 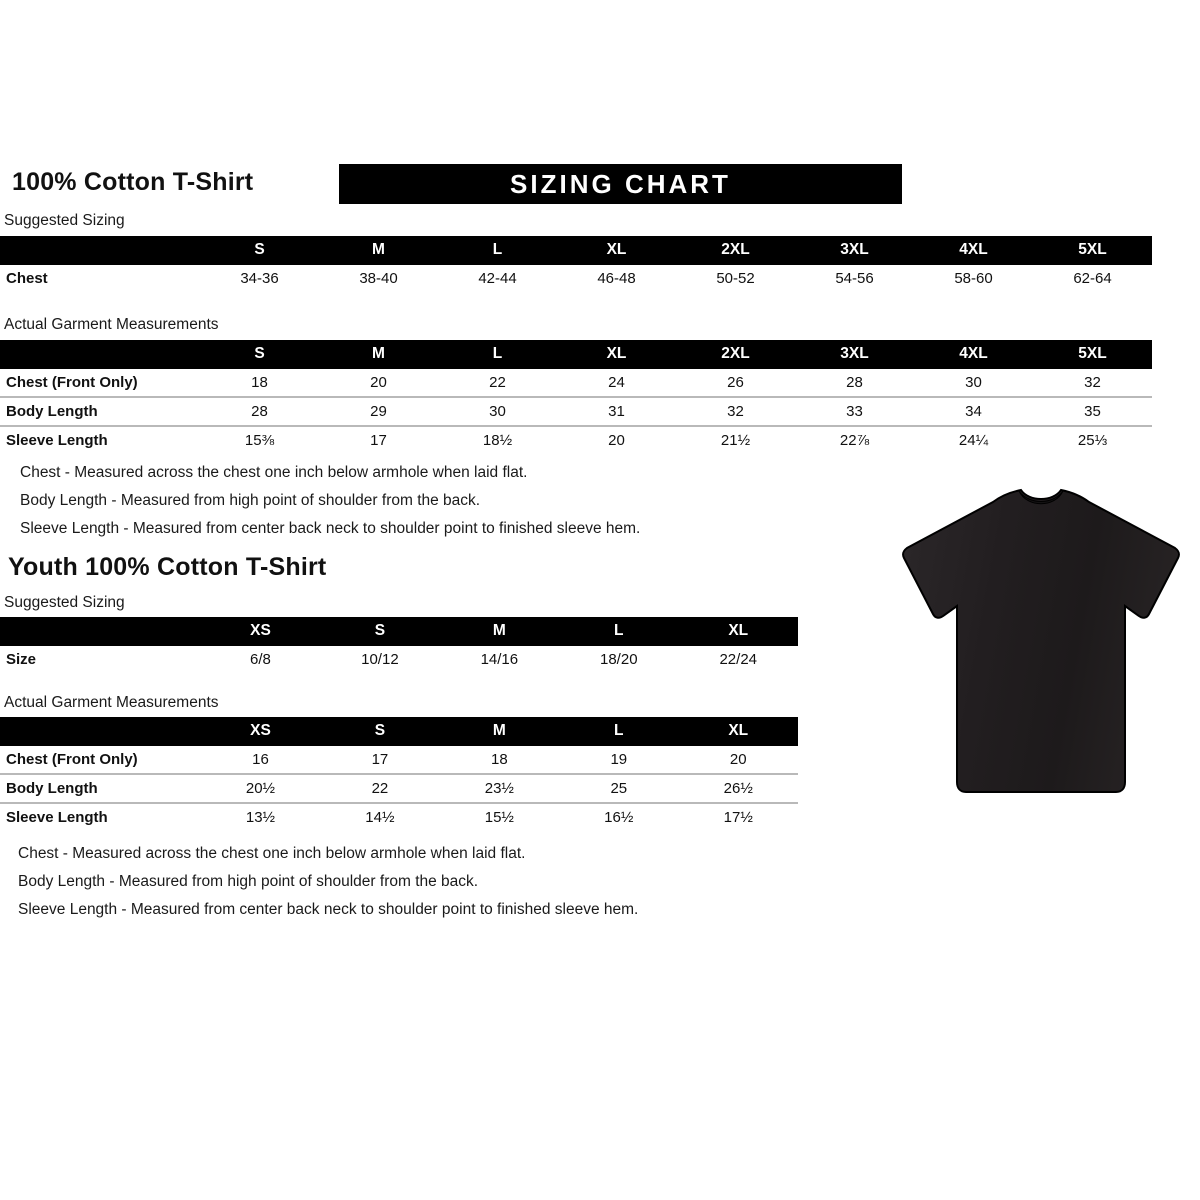 I want to click on adult-section-heading: 100% Cotton T-Shirt, so click(x=133, y=182).